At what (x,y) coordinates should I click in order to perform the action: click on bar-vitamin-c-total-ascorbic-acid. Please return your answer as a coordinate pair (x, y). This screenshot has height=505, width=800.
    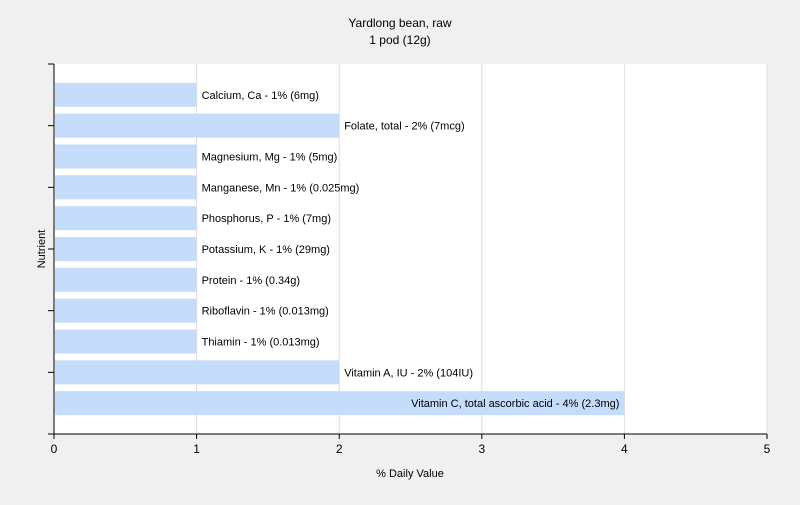
    Looking at the image, I should click on (340, 403).